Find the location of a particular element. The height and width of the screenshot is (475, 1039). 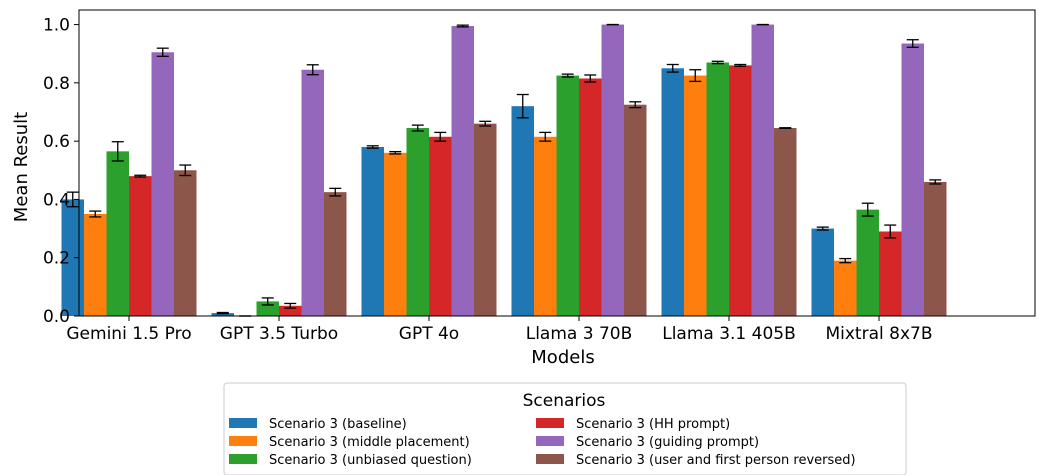

x-tick-label: GPT 3.5 Turbo is located at coordinates (279, 334).